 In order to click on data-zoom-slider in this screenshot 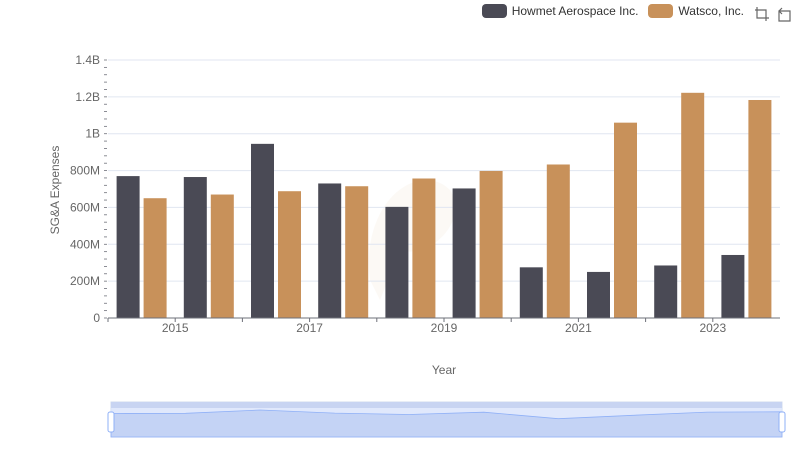, I will do `click(446, 419)`.